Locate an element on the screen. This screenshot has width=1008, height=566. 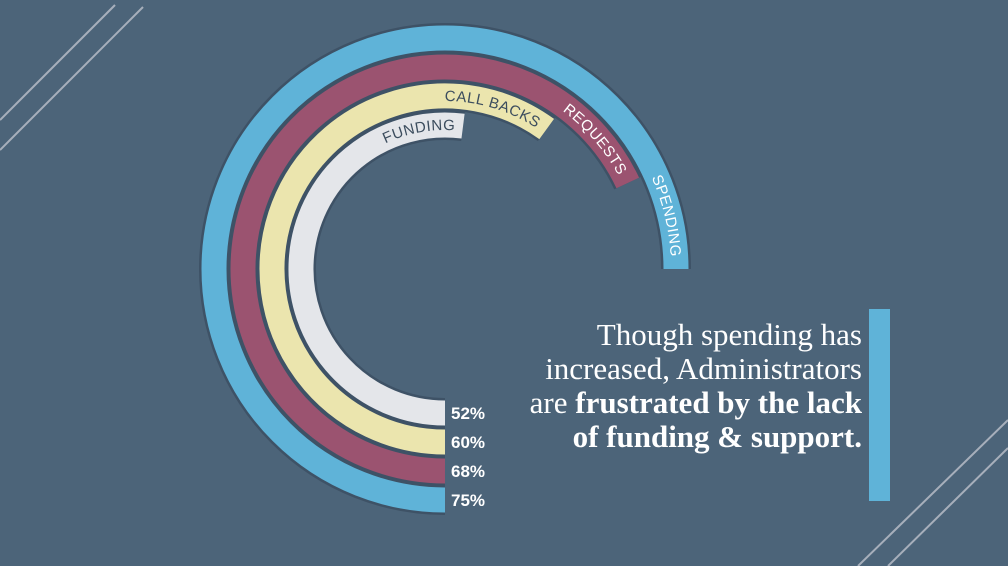
value-labels: 52% 60% 68% 75% is located at coordinates (468, 457).